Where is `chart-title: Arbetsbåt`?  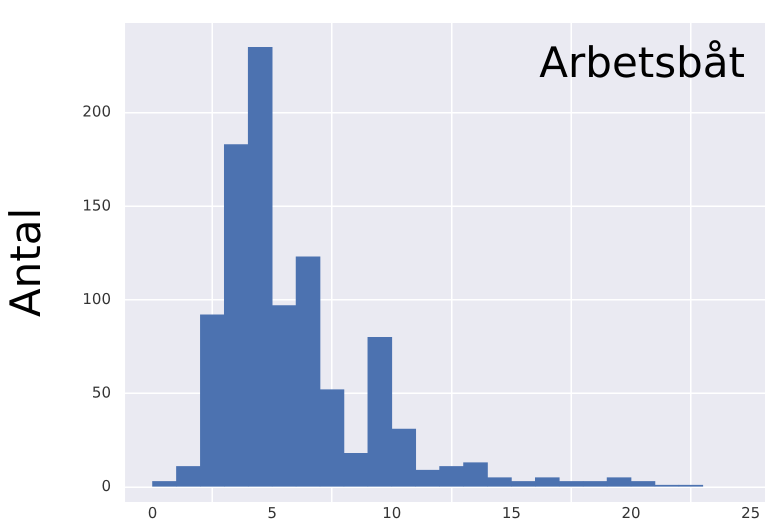
chart-title: Arbetsbåt is located at coordinates (642, 62).